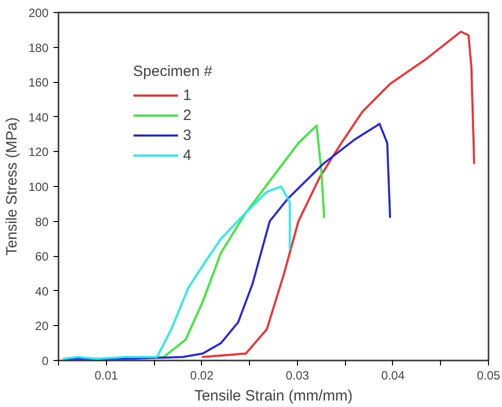  I want to click on legend-label: 3, so click(187, 135).